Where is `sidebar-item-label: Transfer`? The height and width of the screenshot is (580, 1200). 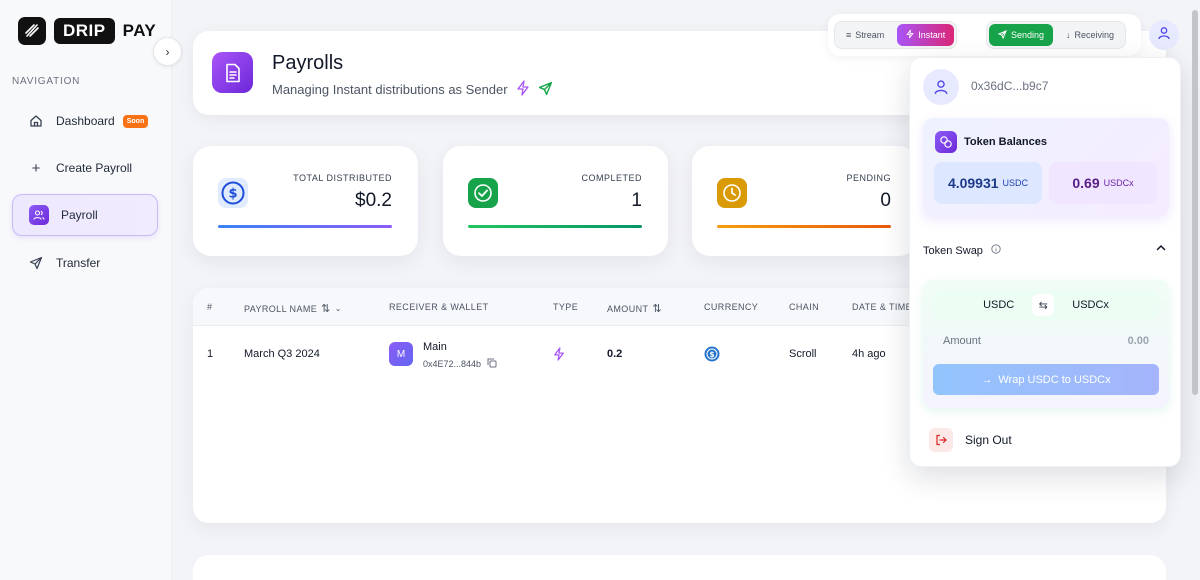 sidebar-item-label: Transfer is located at coordinates (78, 263).